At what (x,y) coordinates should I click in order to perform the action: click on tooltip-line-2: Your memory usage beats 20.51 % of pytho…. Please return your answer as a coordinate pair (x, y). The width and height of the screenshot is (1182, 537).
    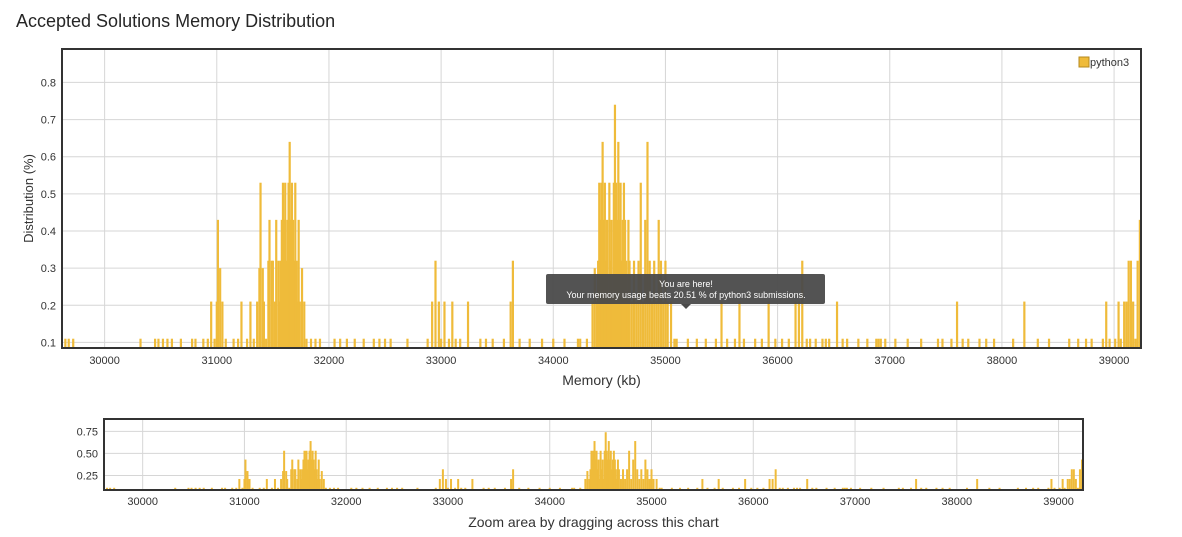
    Looking at the image, I should click on (685, 295).